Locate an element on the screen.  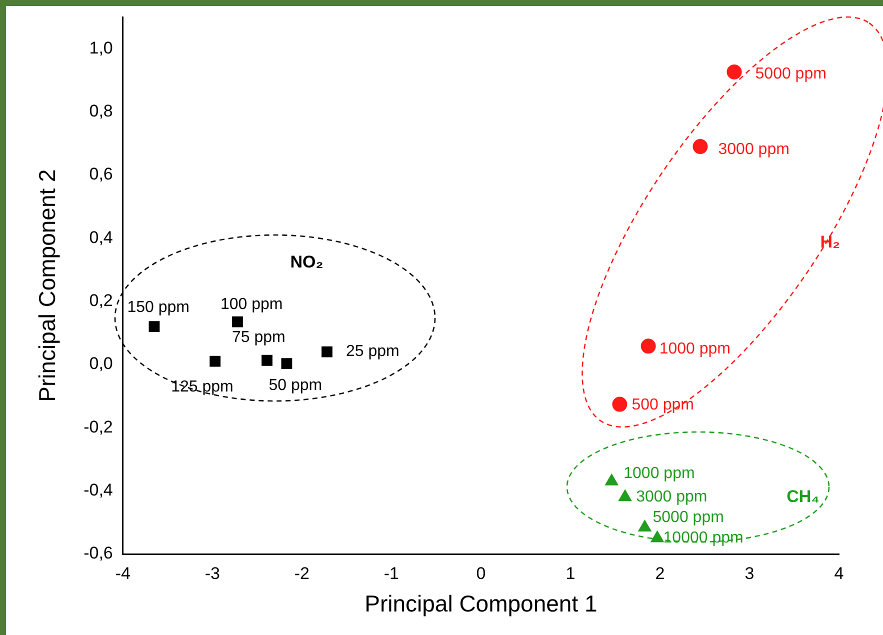
y-tick-label: 0,6 is located at coordinates (101, 174).